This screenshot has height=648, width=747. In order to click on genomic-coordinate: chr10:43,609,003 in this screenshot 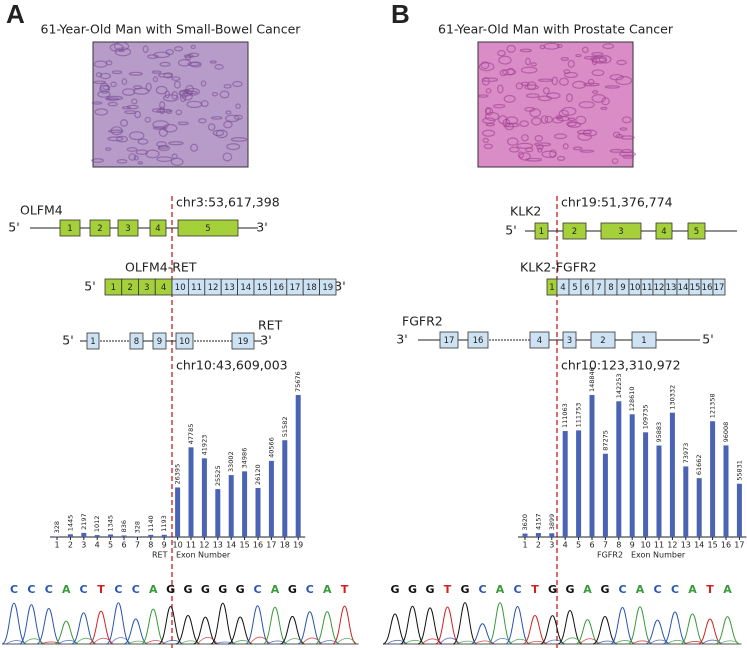, I will do `click(232, 365)`.